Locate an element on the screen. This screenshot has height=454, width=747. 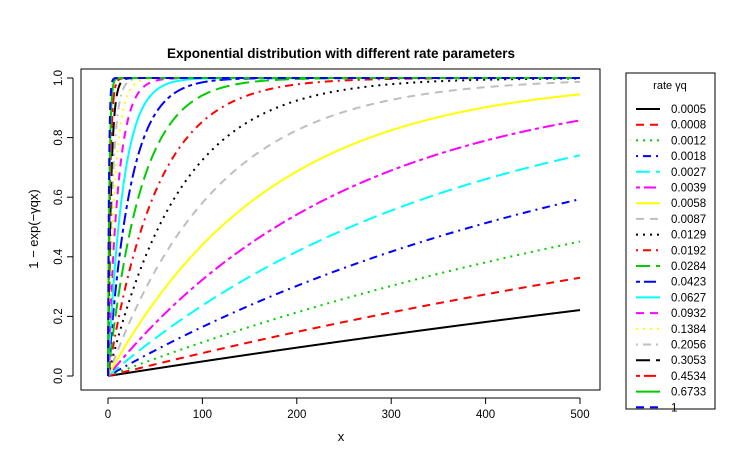
legend-title: rate γq is located at coordinates (670, 86).